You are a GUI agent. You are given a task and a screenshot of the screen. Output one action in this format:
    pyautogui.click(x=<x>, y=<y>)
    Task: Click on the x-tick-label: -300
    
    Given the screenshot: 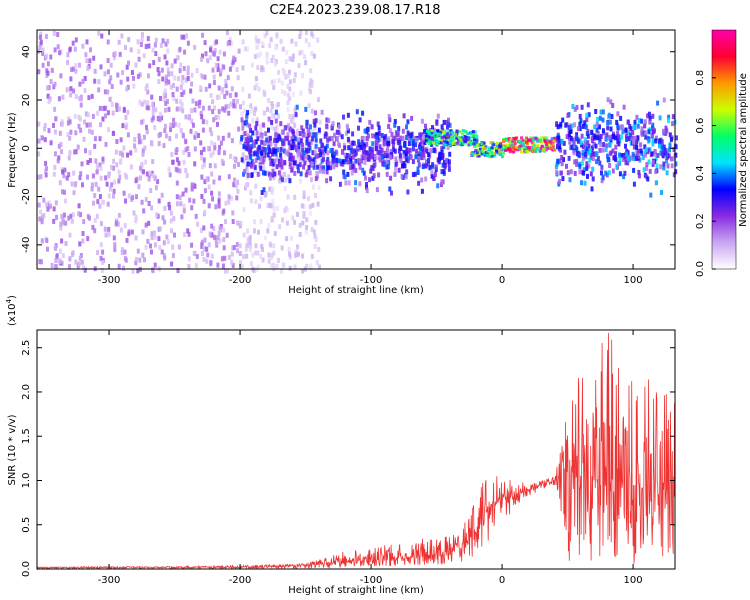 What is the action you would take?
    pyautogui.click(x=109, y=280)
    